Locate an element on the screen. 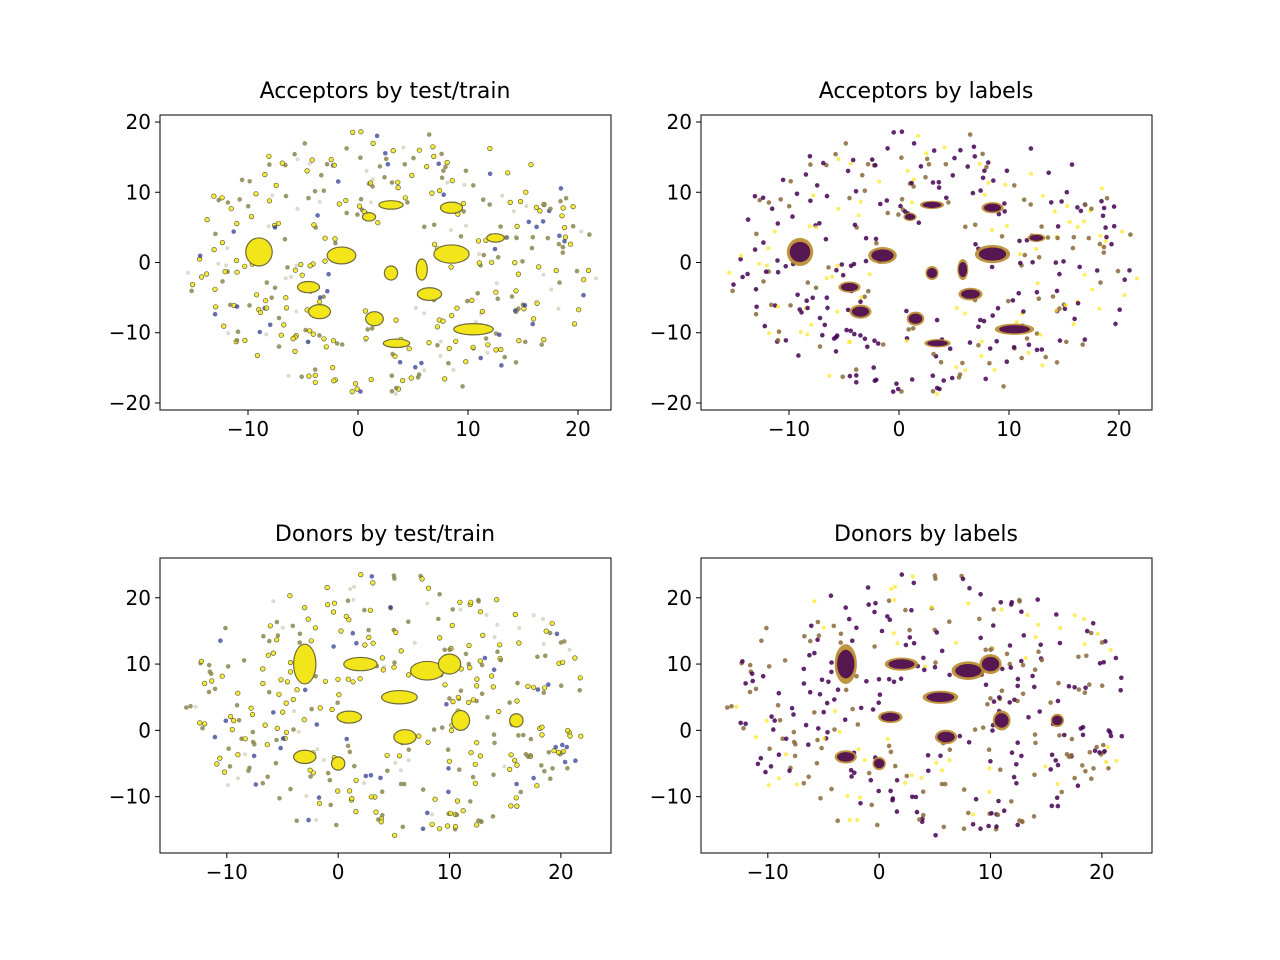 The image size is (1280, 960). cluster-core is located at coordinates (860, 311).